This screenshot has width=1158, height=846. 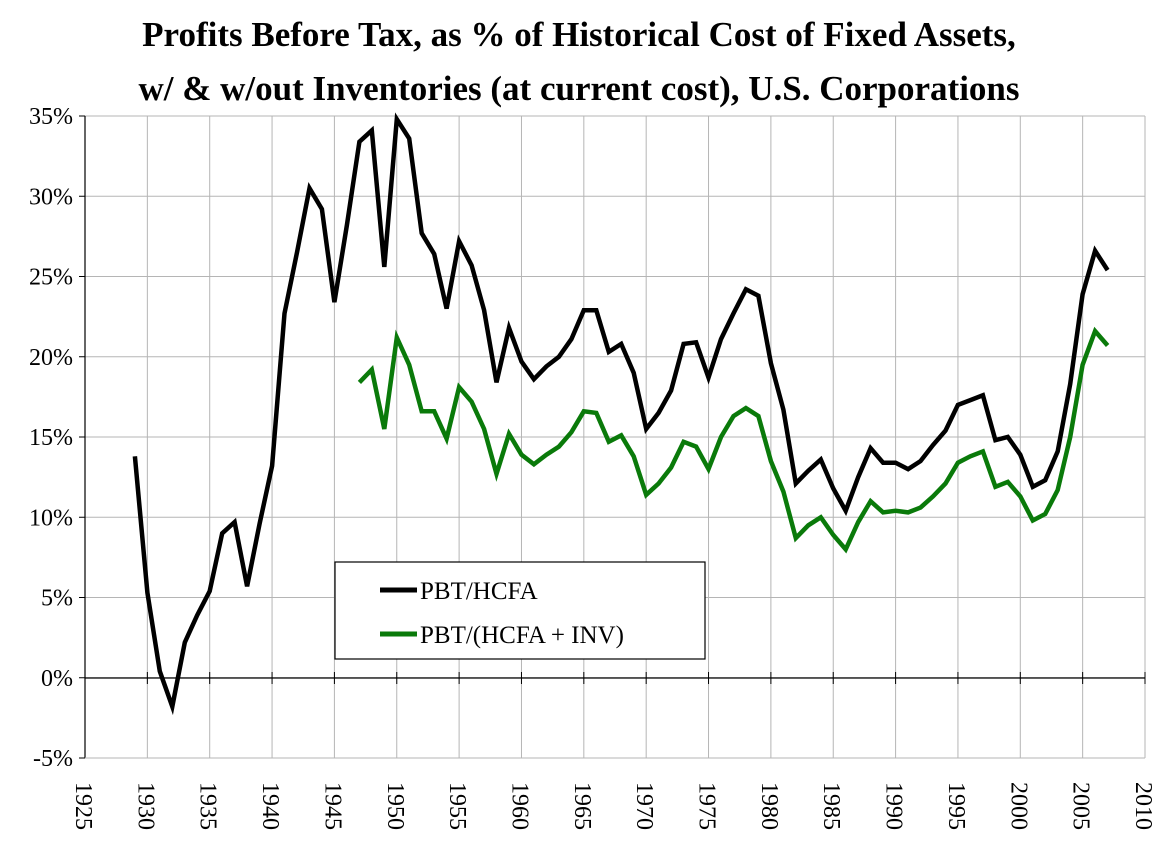 I want to click on y-tick-label: 35%, so click(x=51, y=117).